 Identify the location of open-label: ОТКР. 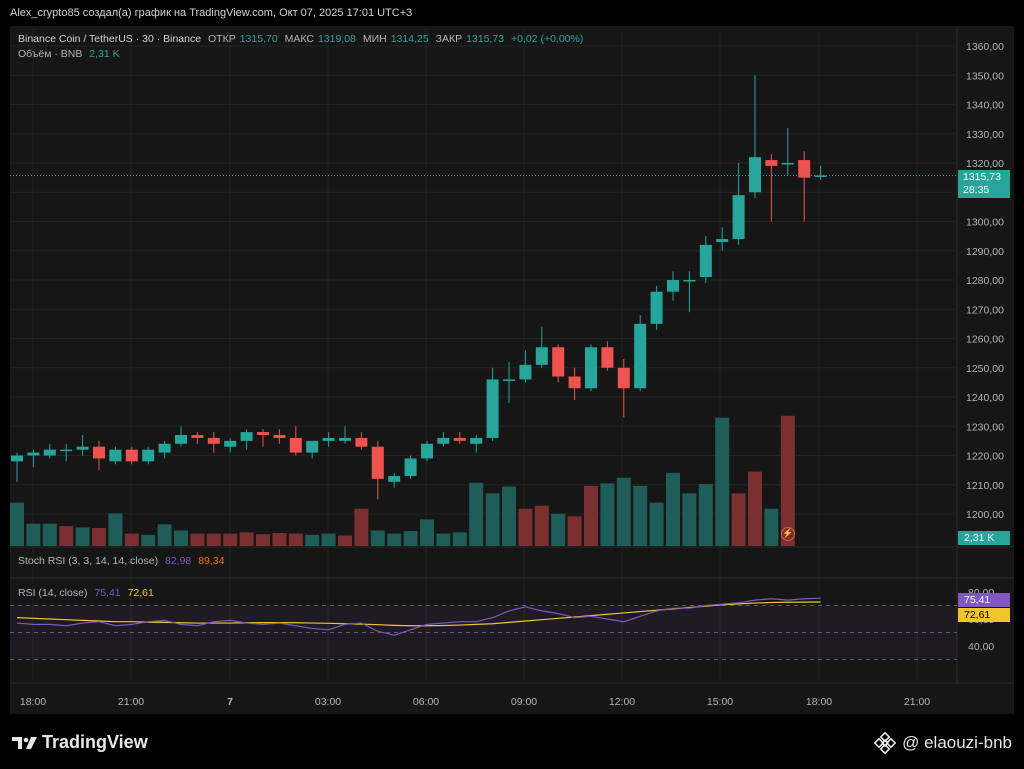
(222, 39).